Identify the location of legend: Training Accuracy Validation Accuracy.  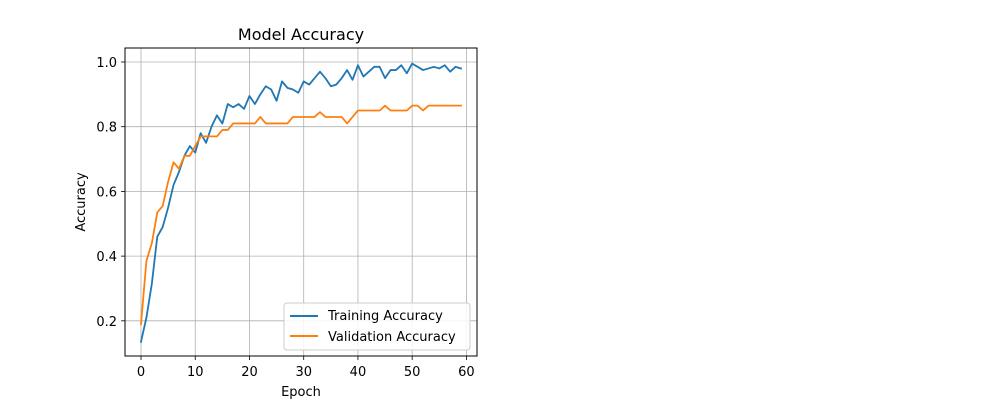
(377, 326).